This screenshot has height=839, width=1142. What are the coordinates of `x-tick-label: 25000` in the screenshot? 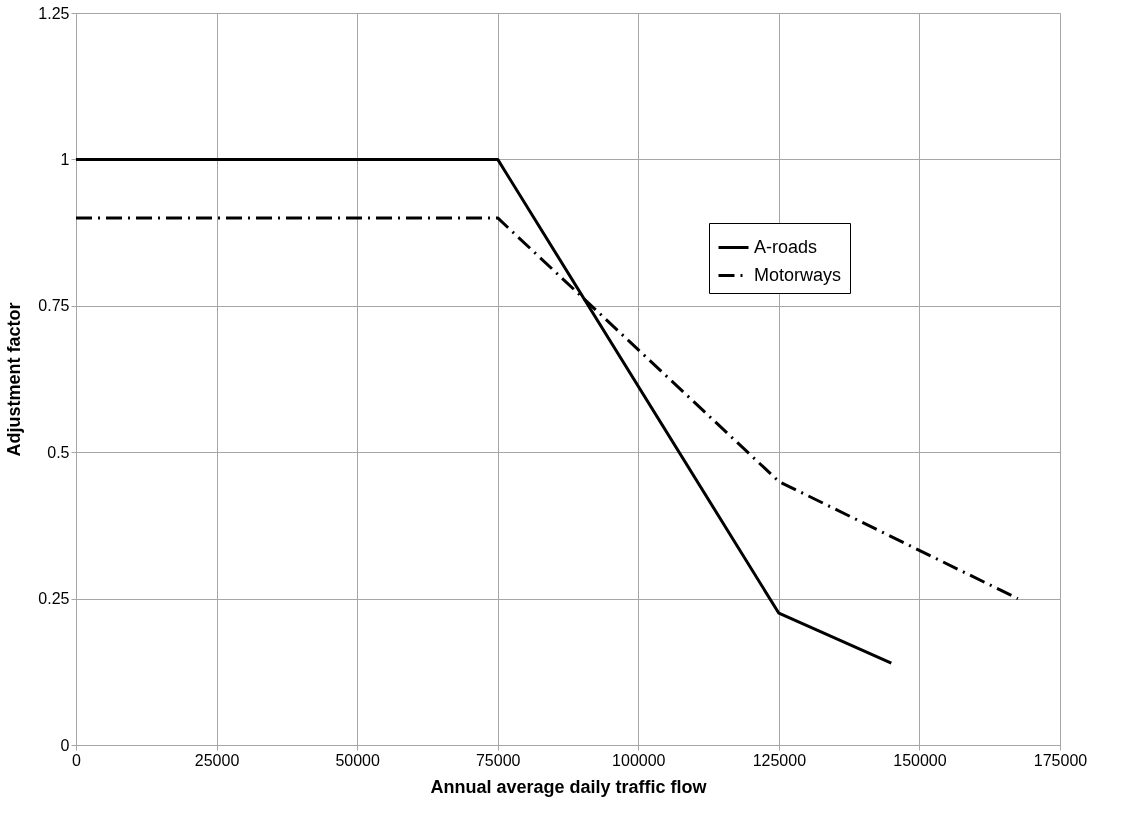 It's located at (217, 760).